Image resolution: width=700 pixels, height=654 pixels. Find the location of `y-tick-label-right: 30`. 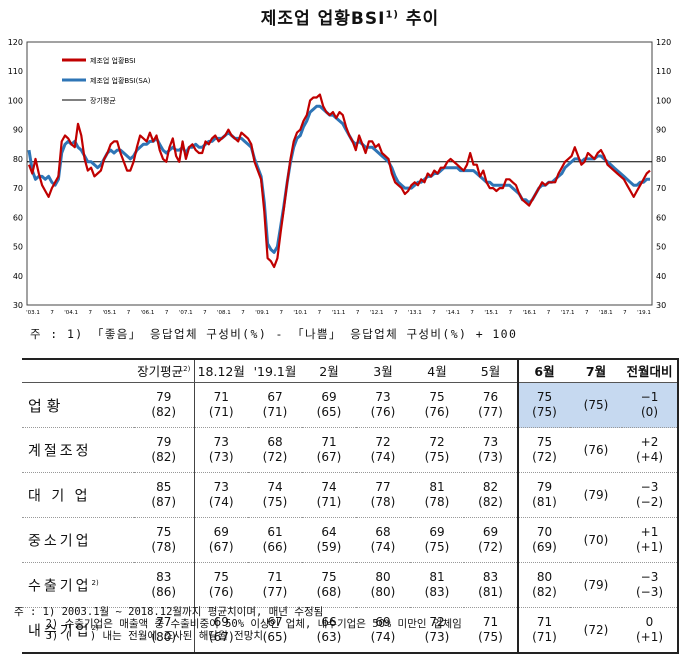

y-tick-label-right: 30 is located at coordinates (661, 305).